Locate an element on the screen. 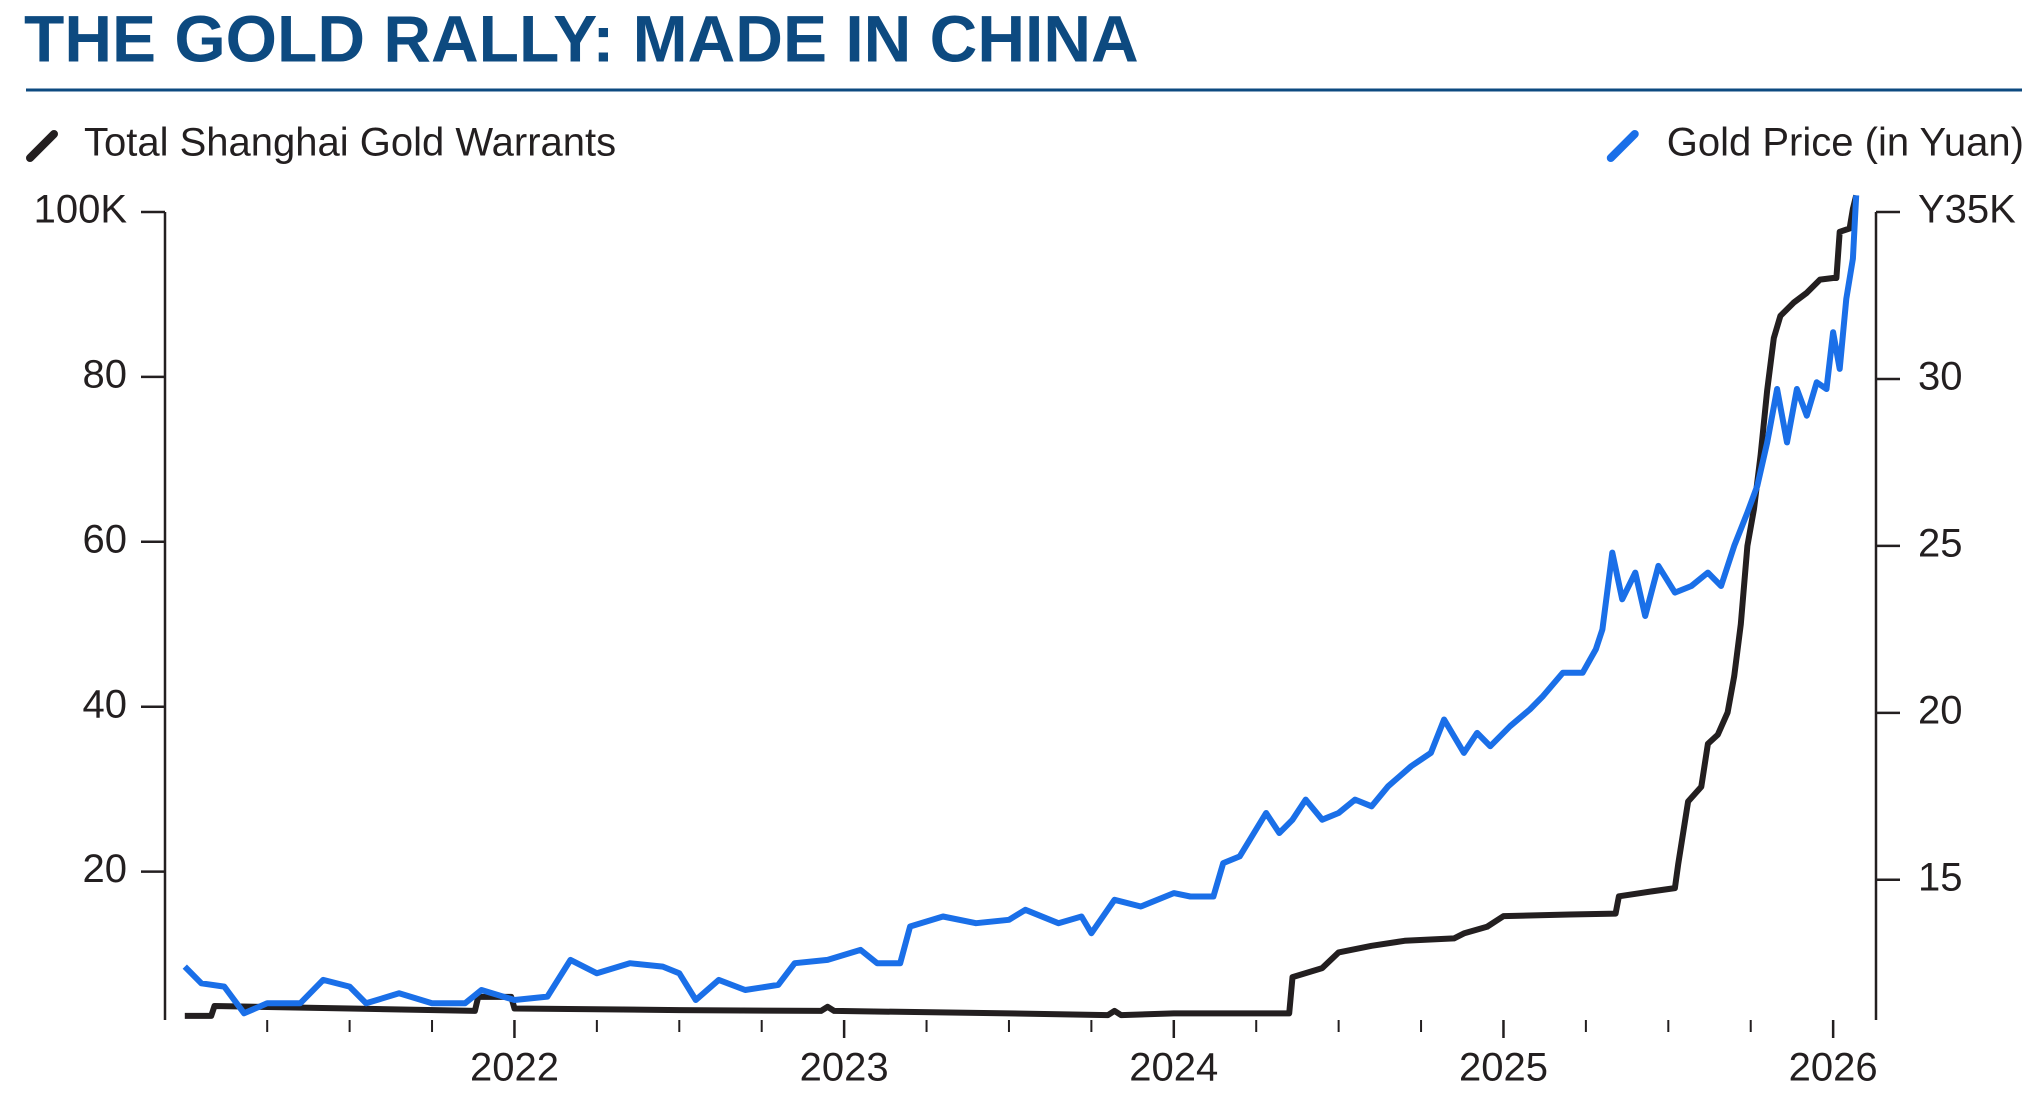 The image size is (2040, 1115). chart-title: THE GOLD RALLY: MADE IN CHINA is located at coordinates (581, 38).